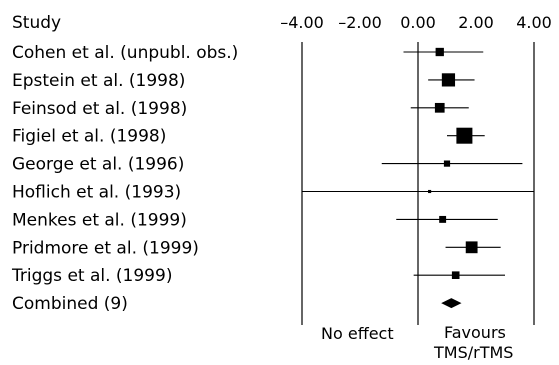  I want to click on x-tick-label: –2.00, so click(360, 22).